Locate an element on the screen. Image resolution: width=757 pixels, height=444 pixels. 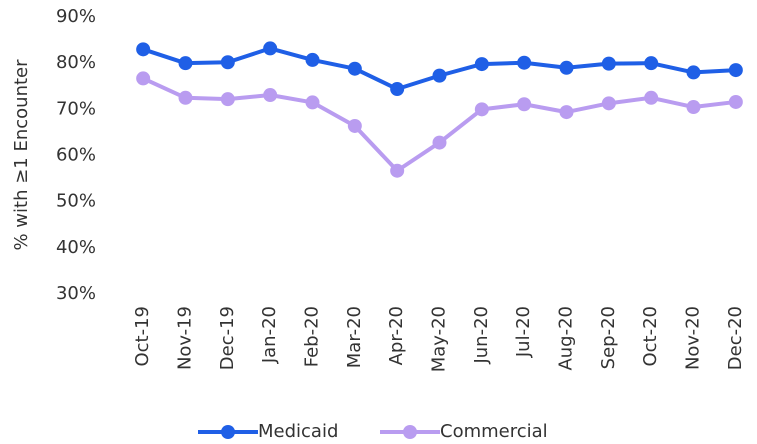
x-tick-label: Sep-20 is located at coordinates (608, 337).